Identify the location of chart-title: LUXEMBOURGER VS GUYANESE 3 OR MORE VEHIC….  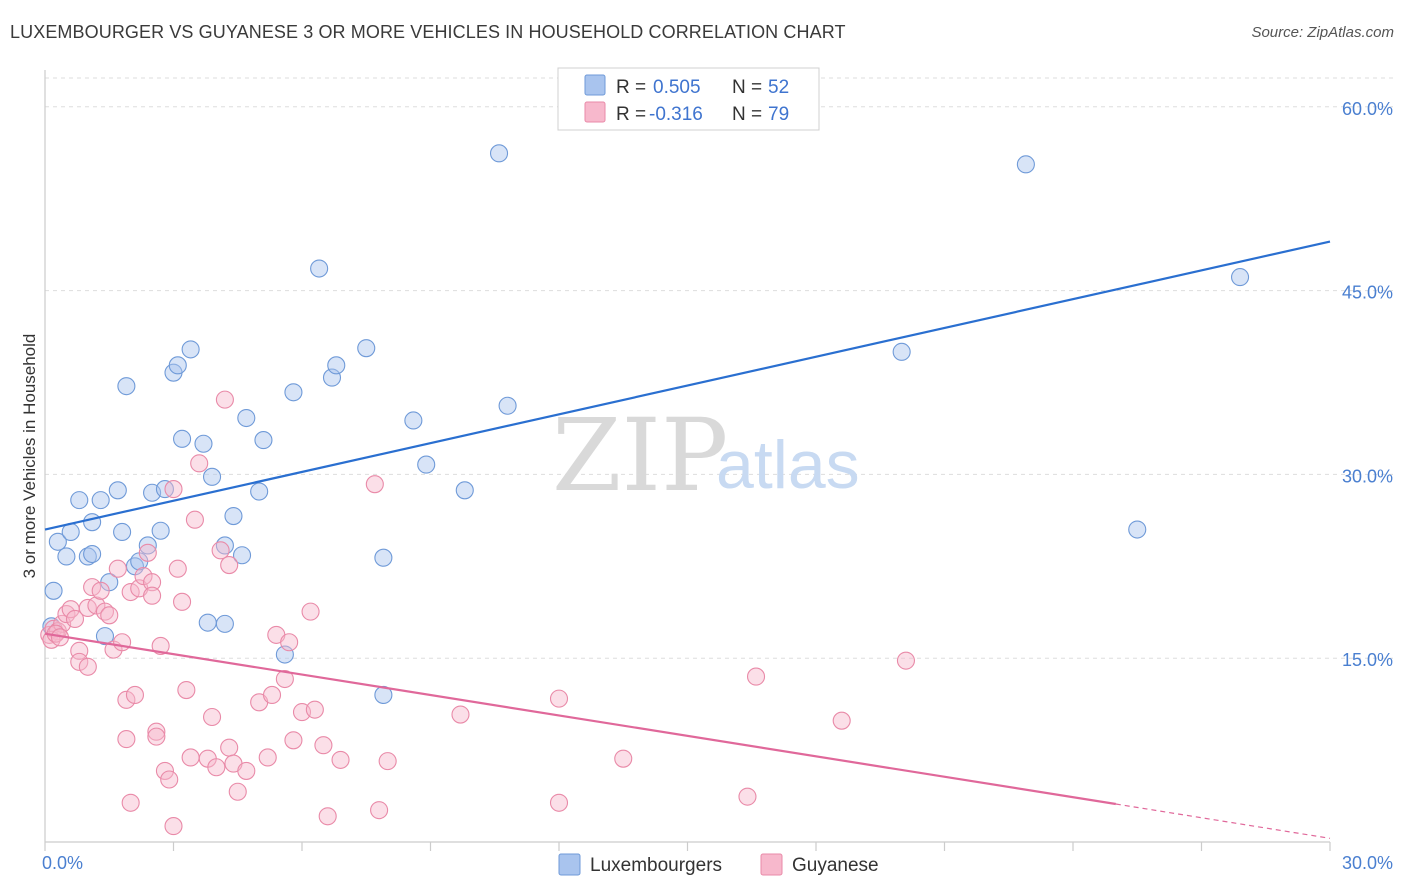
(428, 32).